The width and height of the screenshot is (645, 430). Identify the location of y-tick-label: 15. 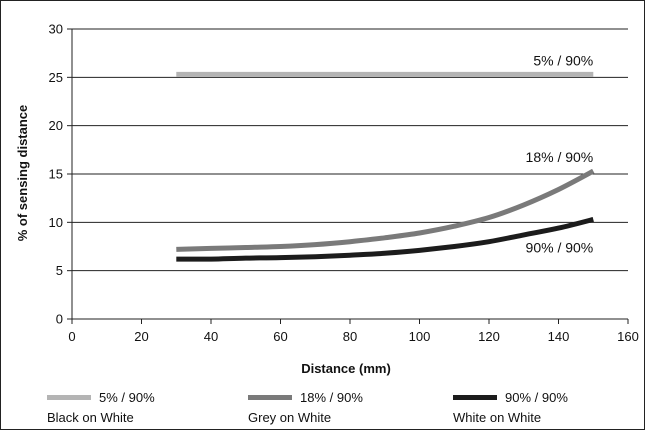
(56, 174).